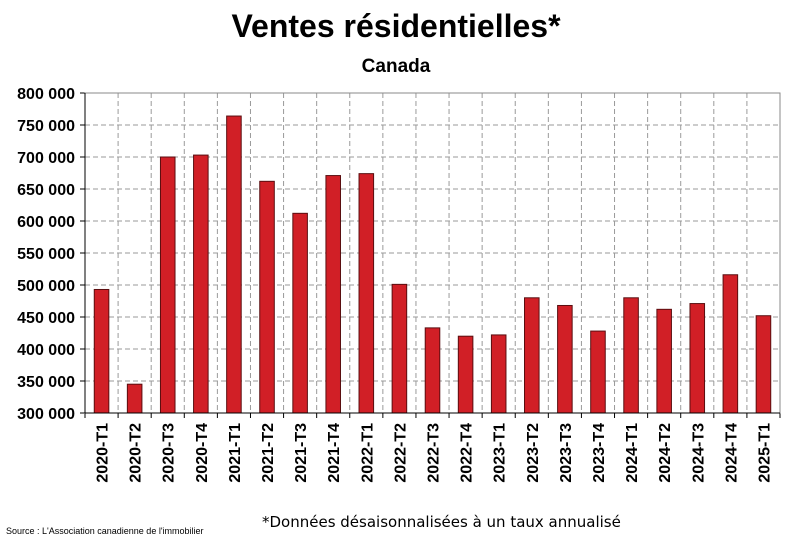  What do you see at coordinates (632, 453) in the screenshot?
I see `x-tick-label: 2024-T1` at bounding box center [632, 453].